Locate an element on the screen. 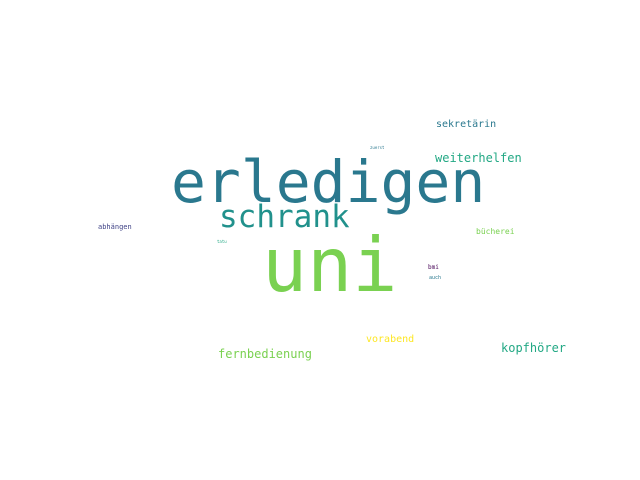 The height and width of the screenshot is (480, 640). word-fernbedienung: fernbedienung is located at coordinates (265, 354).